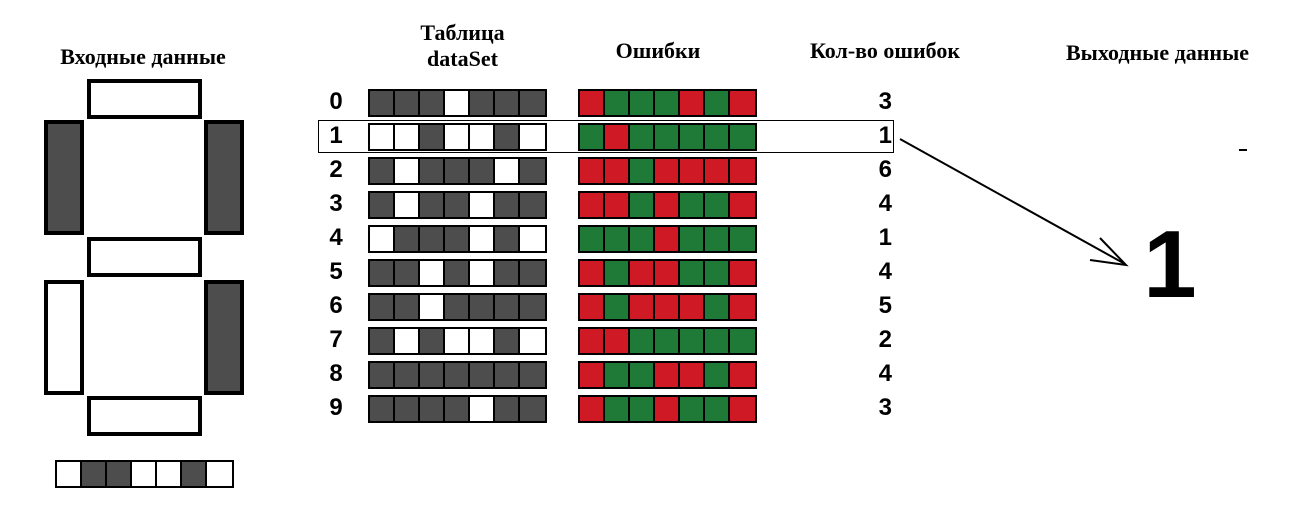  I want to click on segment-d, so click(144, 416).